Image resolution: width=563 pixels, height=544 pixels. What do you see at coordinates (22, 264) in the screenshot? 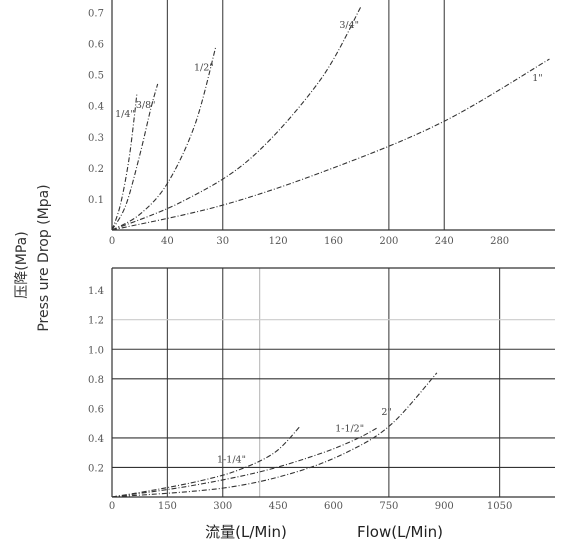
I see `y-axis-label-cn: 压降(MPa)` at bounding box center [22, 264].